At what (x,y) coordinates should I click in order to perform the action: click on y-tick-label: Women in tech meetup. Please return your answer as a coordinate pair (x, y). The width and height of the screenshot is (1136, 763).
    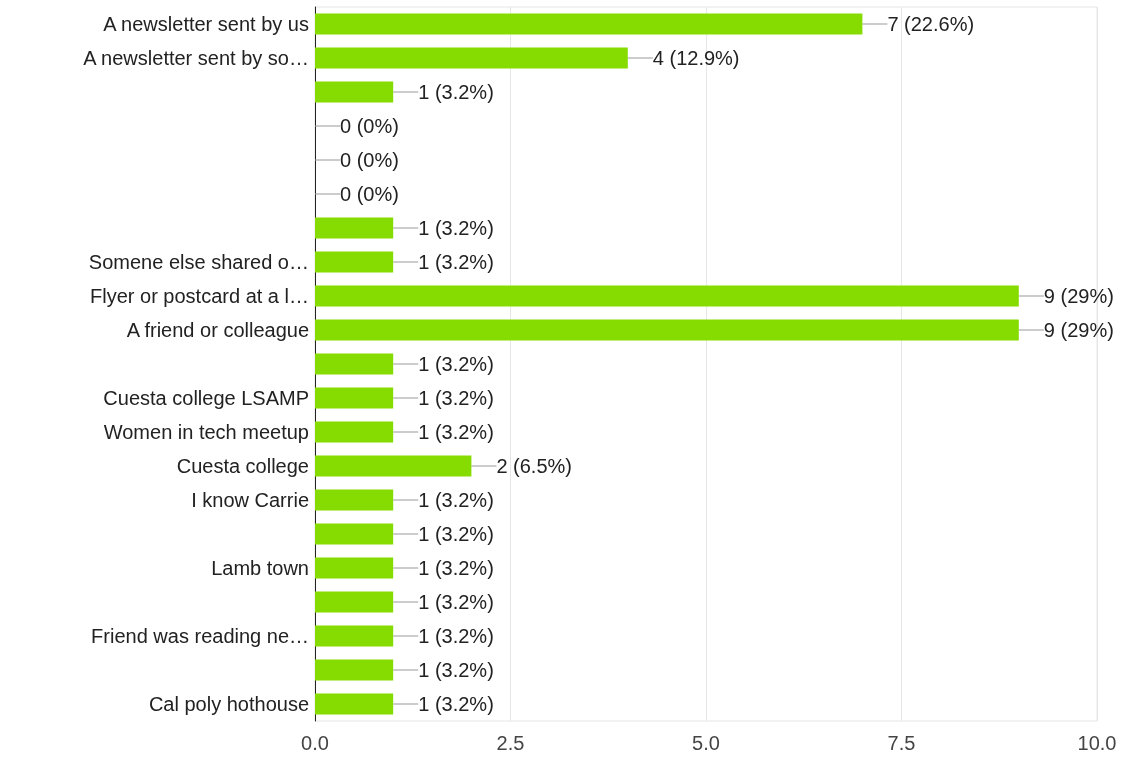
    Looking at the image, I should click on (206, 432).